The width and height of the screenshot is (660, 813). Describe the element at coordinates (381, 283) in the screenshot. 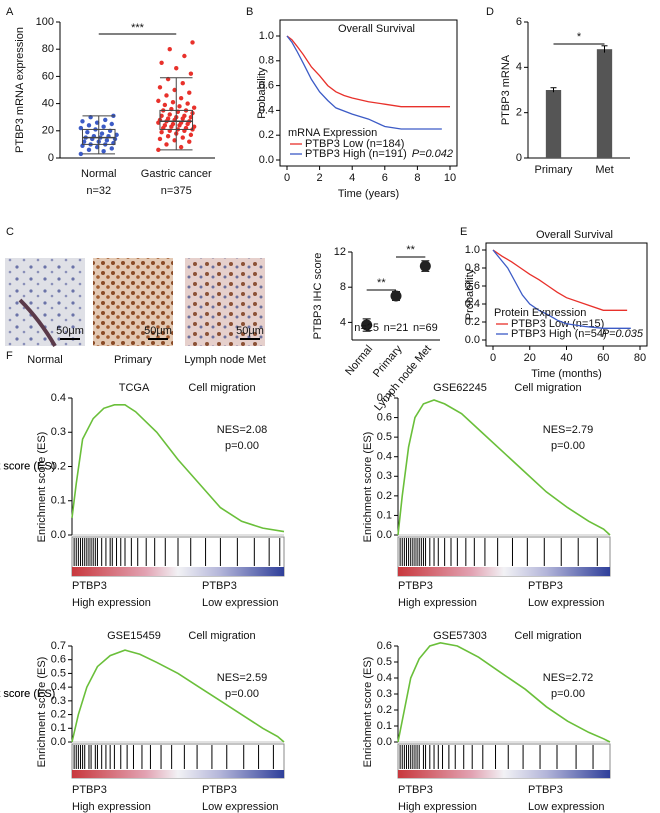

I see `significance: **` at that location.